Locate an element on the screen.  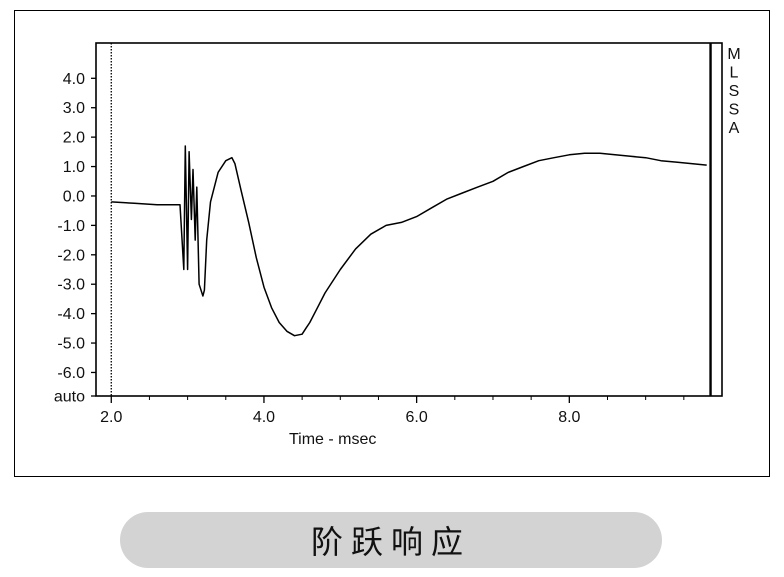
x-axis-title: Time - msec is located at coordinates (332, 439).